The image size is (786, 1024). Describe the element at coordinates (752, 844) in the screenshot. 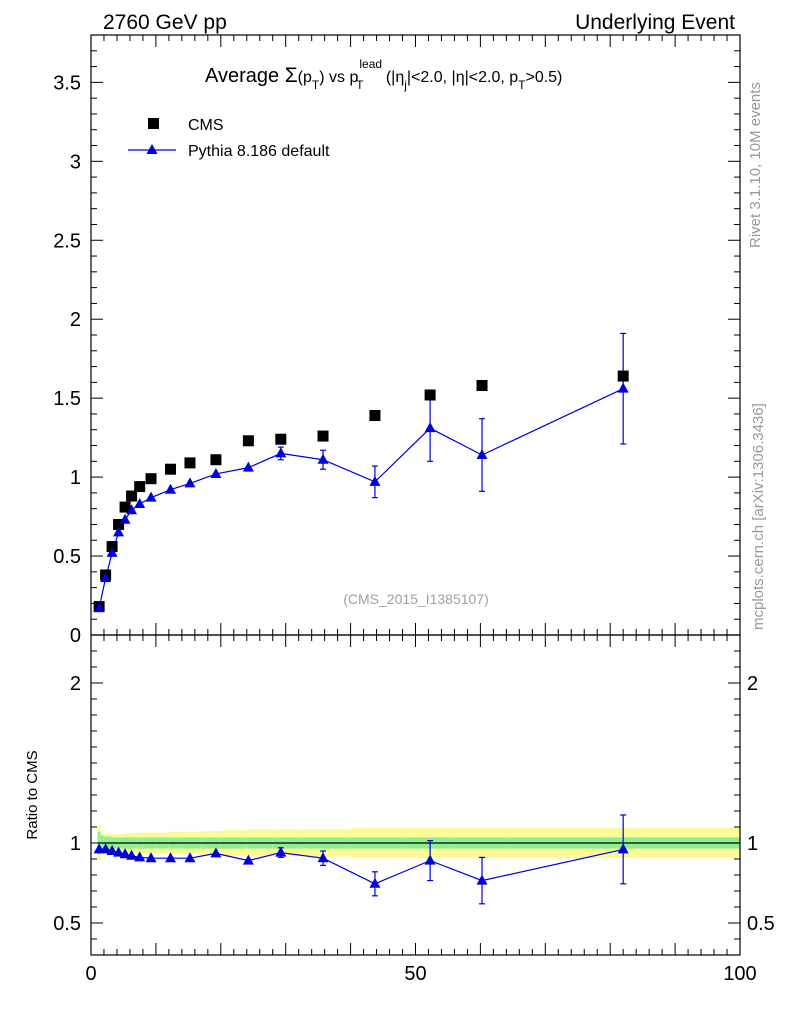

I see `y-tick-label-ratio-right: 1` at that location.